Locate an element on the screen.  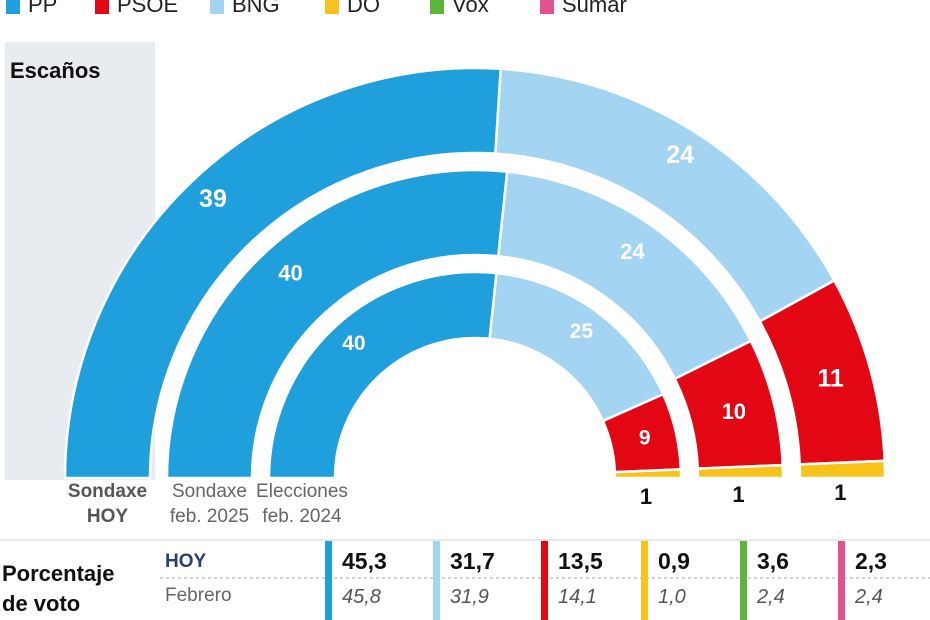
vote-now-bng: 31,7 is located at coordinates (472, 561).